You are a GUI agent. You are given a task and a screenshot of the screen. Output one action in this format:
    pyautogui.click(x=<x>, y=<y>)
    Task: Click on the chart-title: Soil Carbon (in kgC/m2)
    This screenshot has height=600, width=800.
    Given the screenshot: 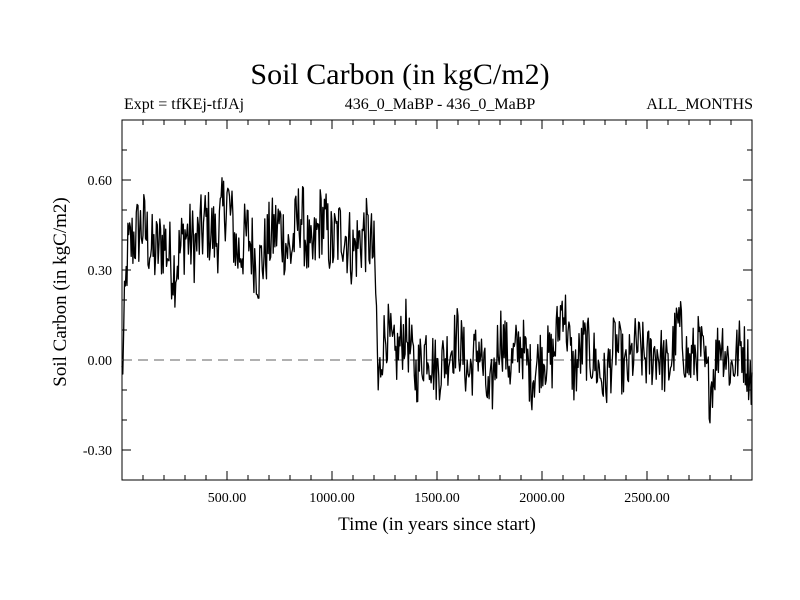 What is the action you would take?
    pyautogui.click(x=400, y=74)
    